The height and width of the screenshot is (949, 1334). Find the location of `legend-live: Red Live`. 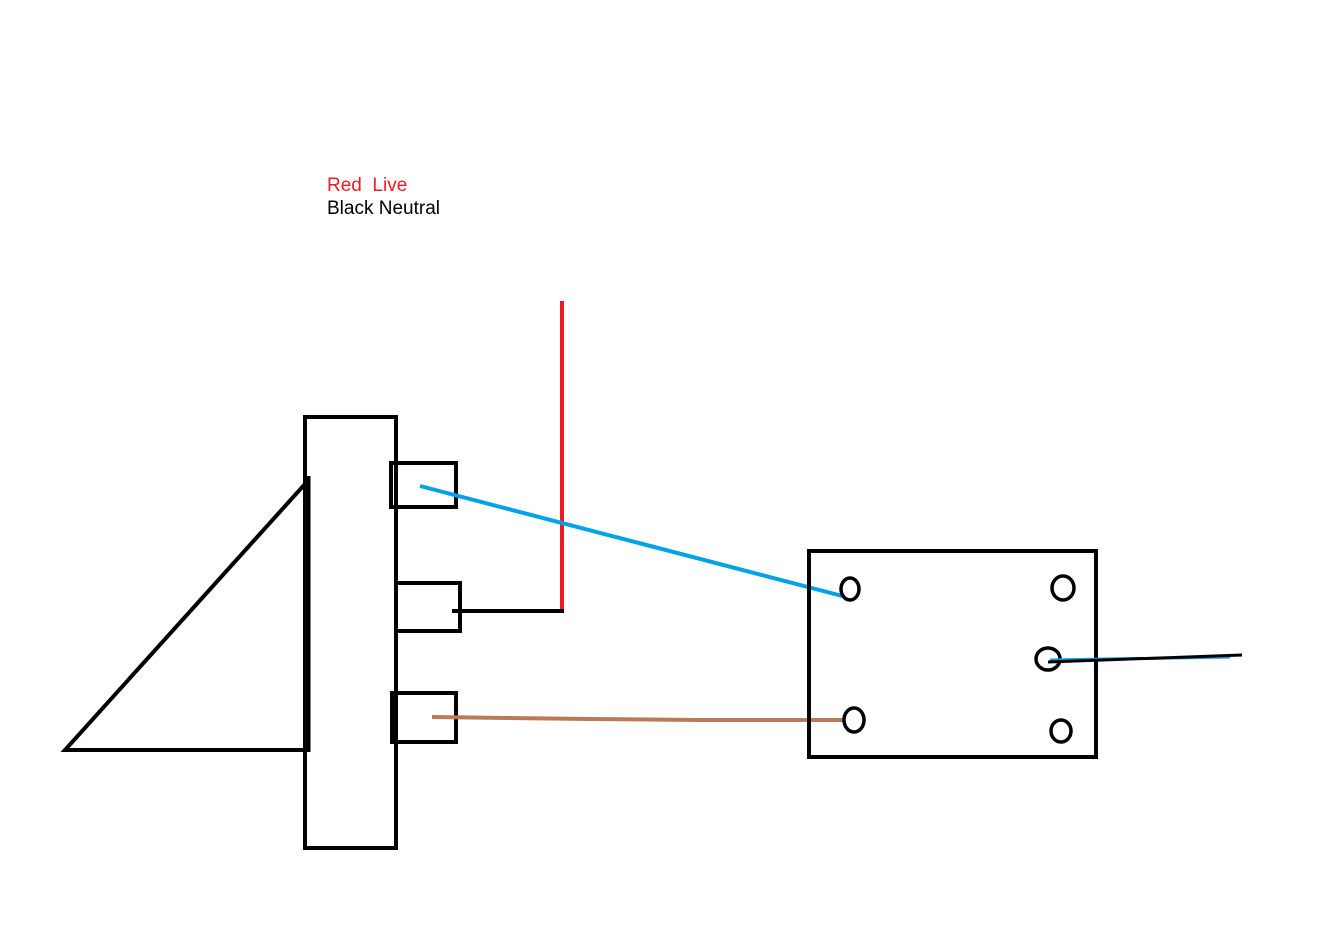

legend-live: Red Live is located at coordinates (367, 185).